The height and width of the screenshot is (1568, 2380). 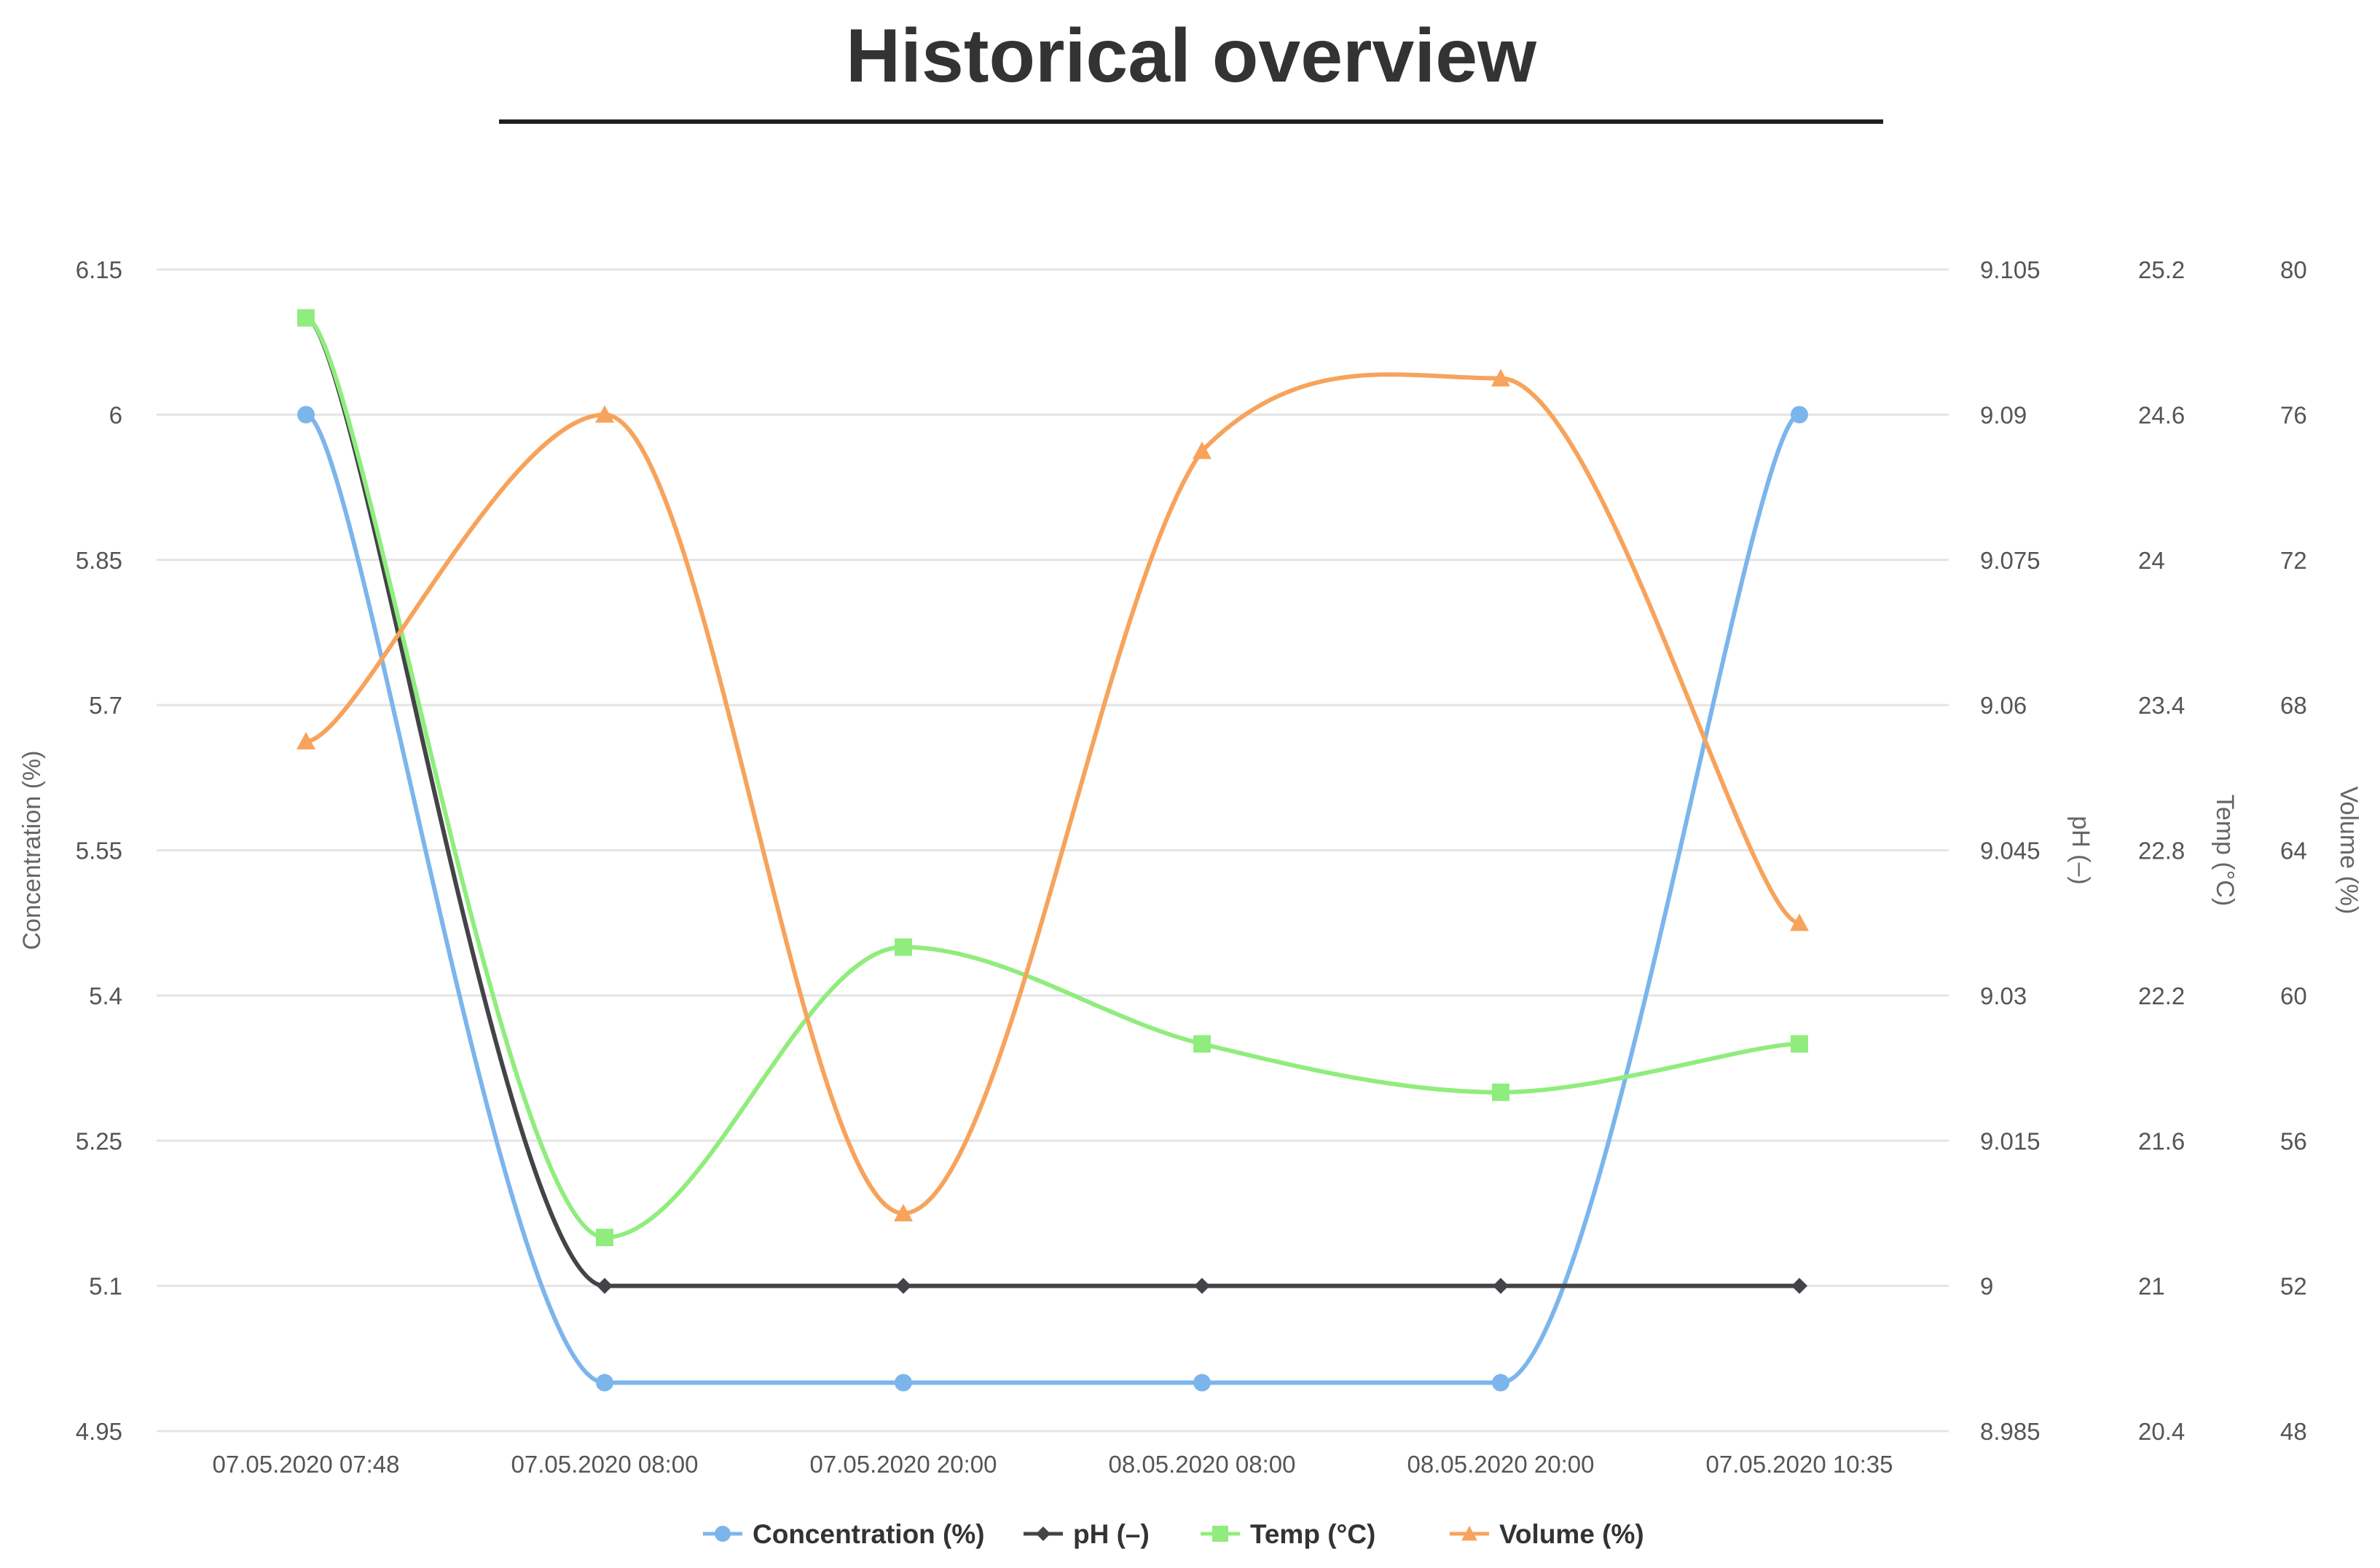 What do you see at coordinates (99, 851) in the screenshot?
I see `concentration-tick-label: 5.55` at bounding box center [99, 851].